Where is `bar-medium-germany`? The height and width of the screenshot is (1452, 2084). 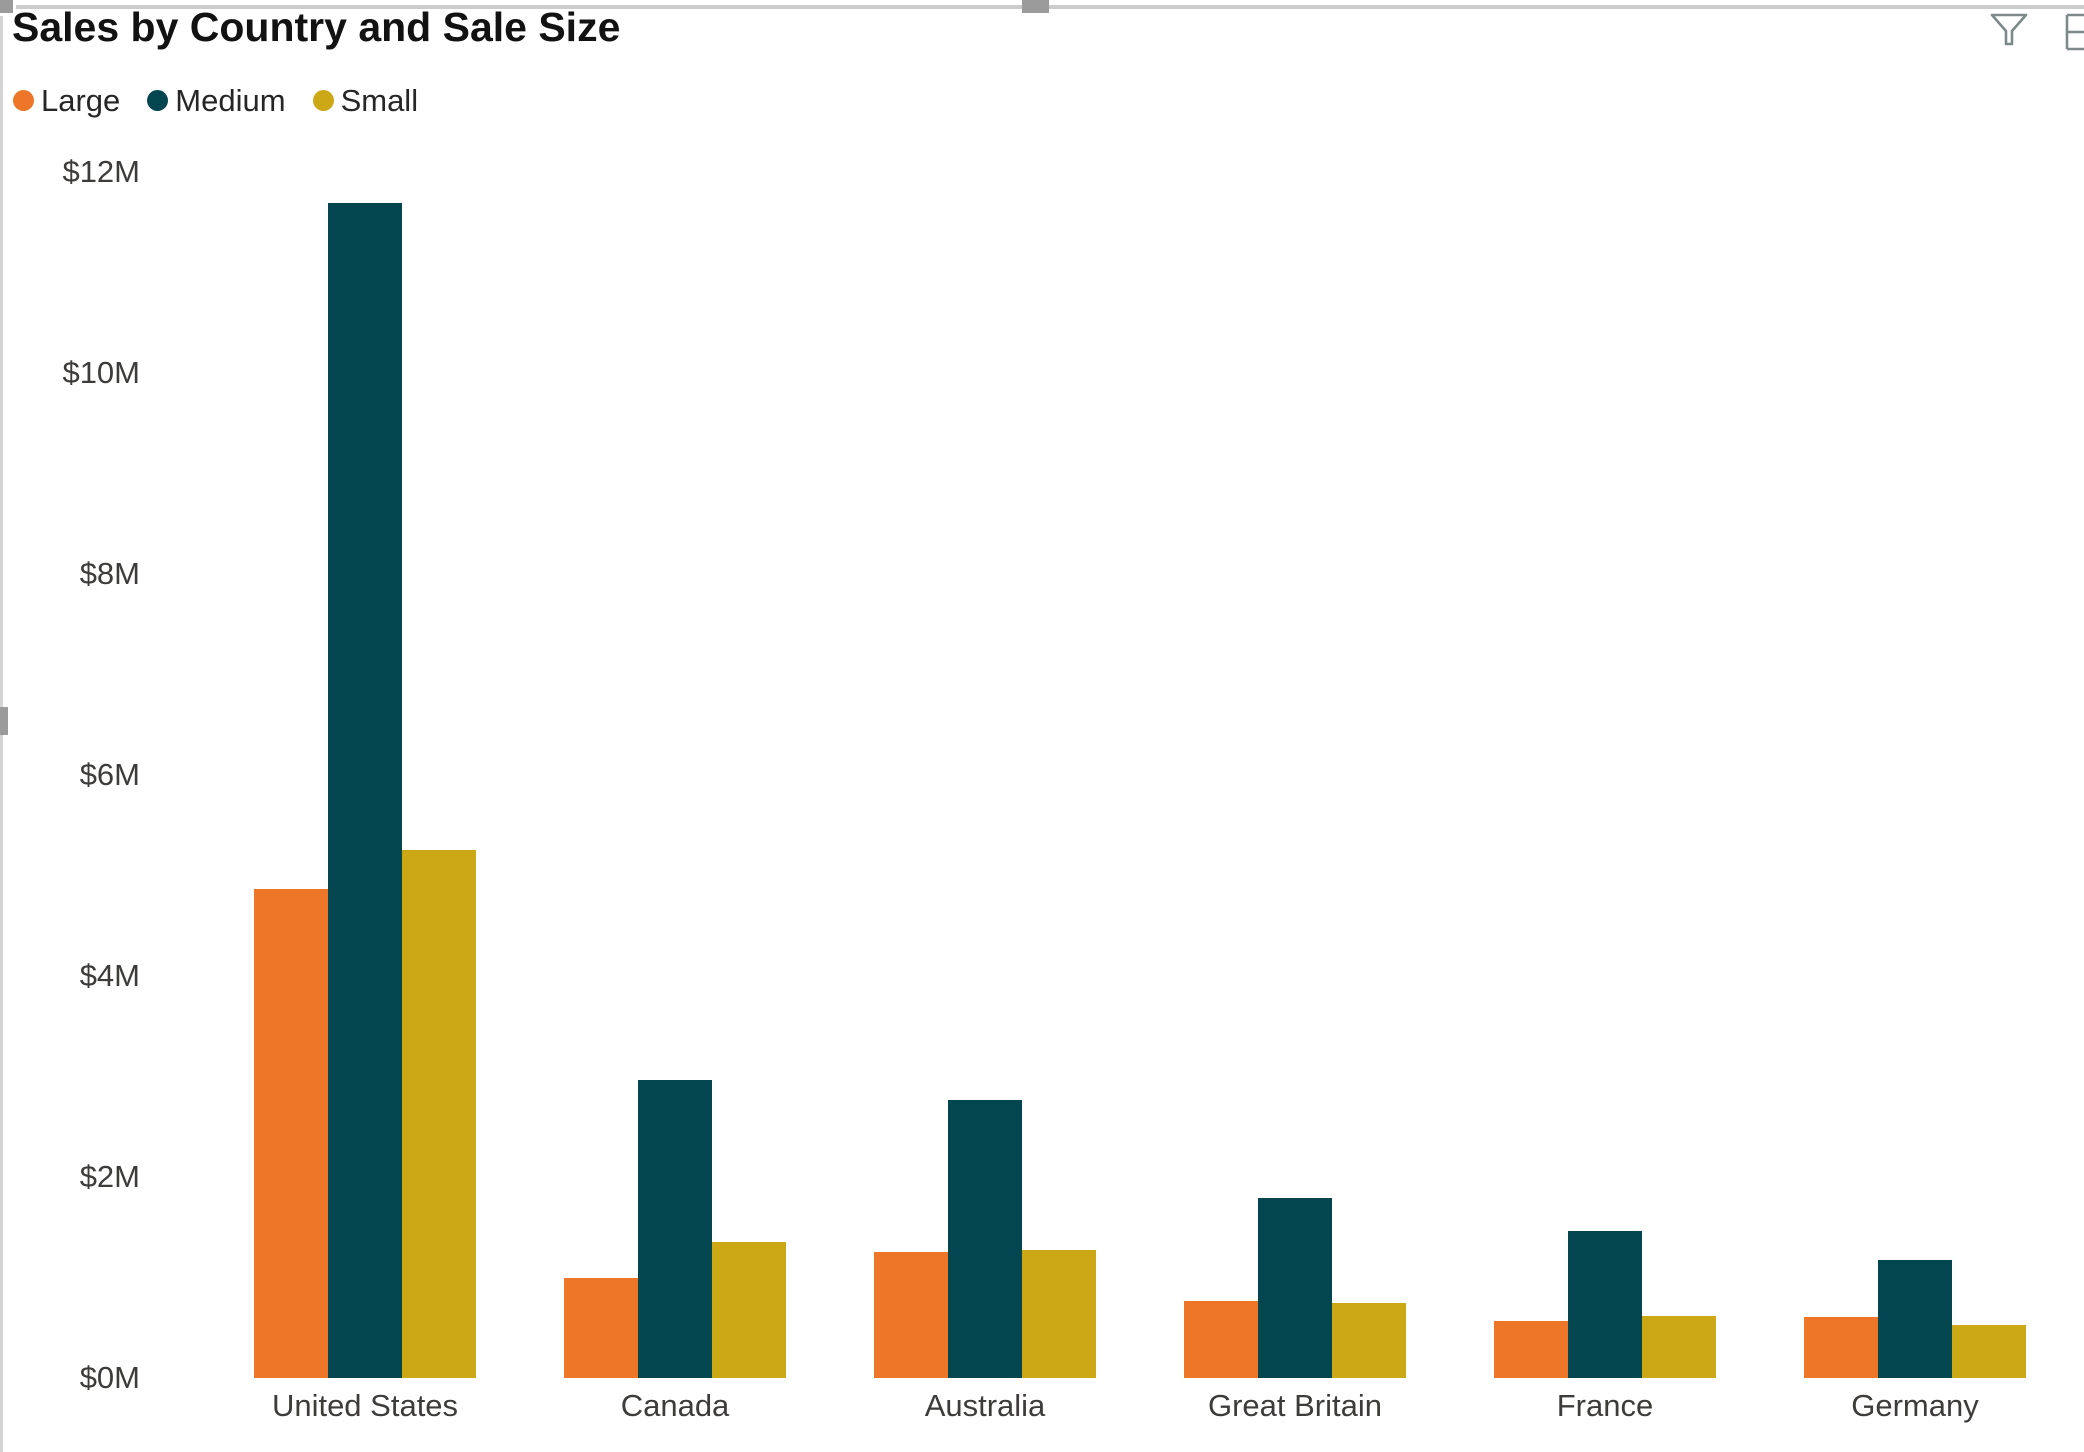 bar-medium-germany is located at coordinates (1915, 1319).